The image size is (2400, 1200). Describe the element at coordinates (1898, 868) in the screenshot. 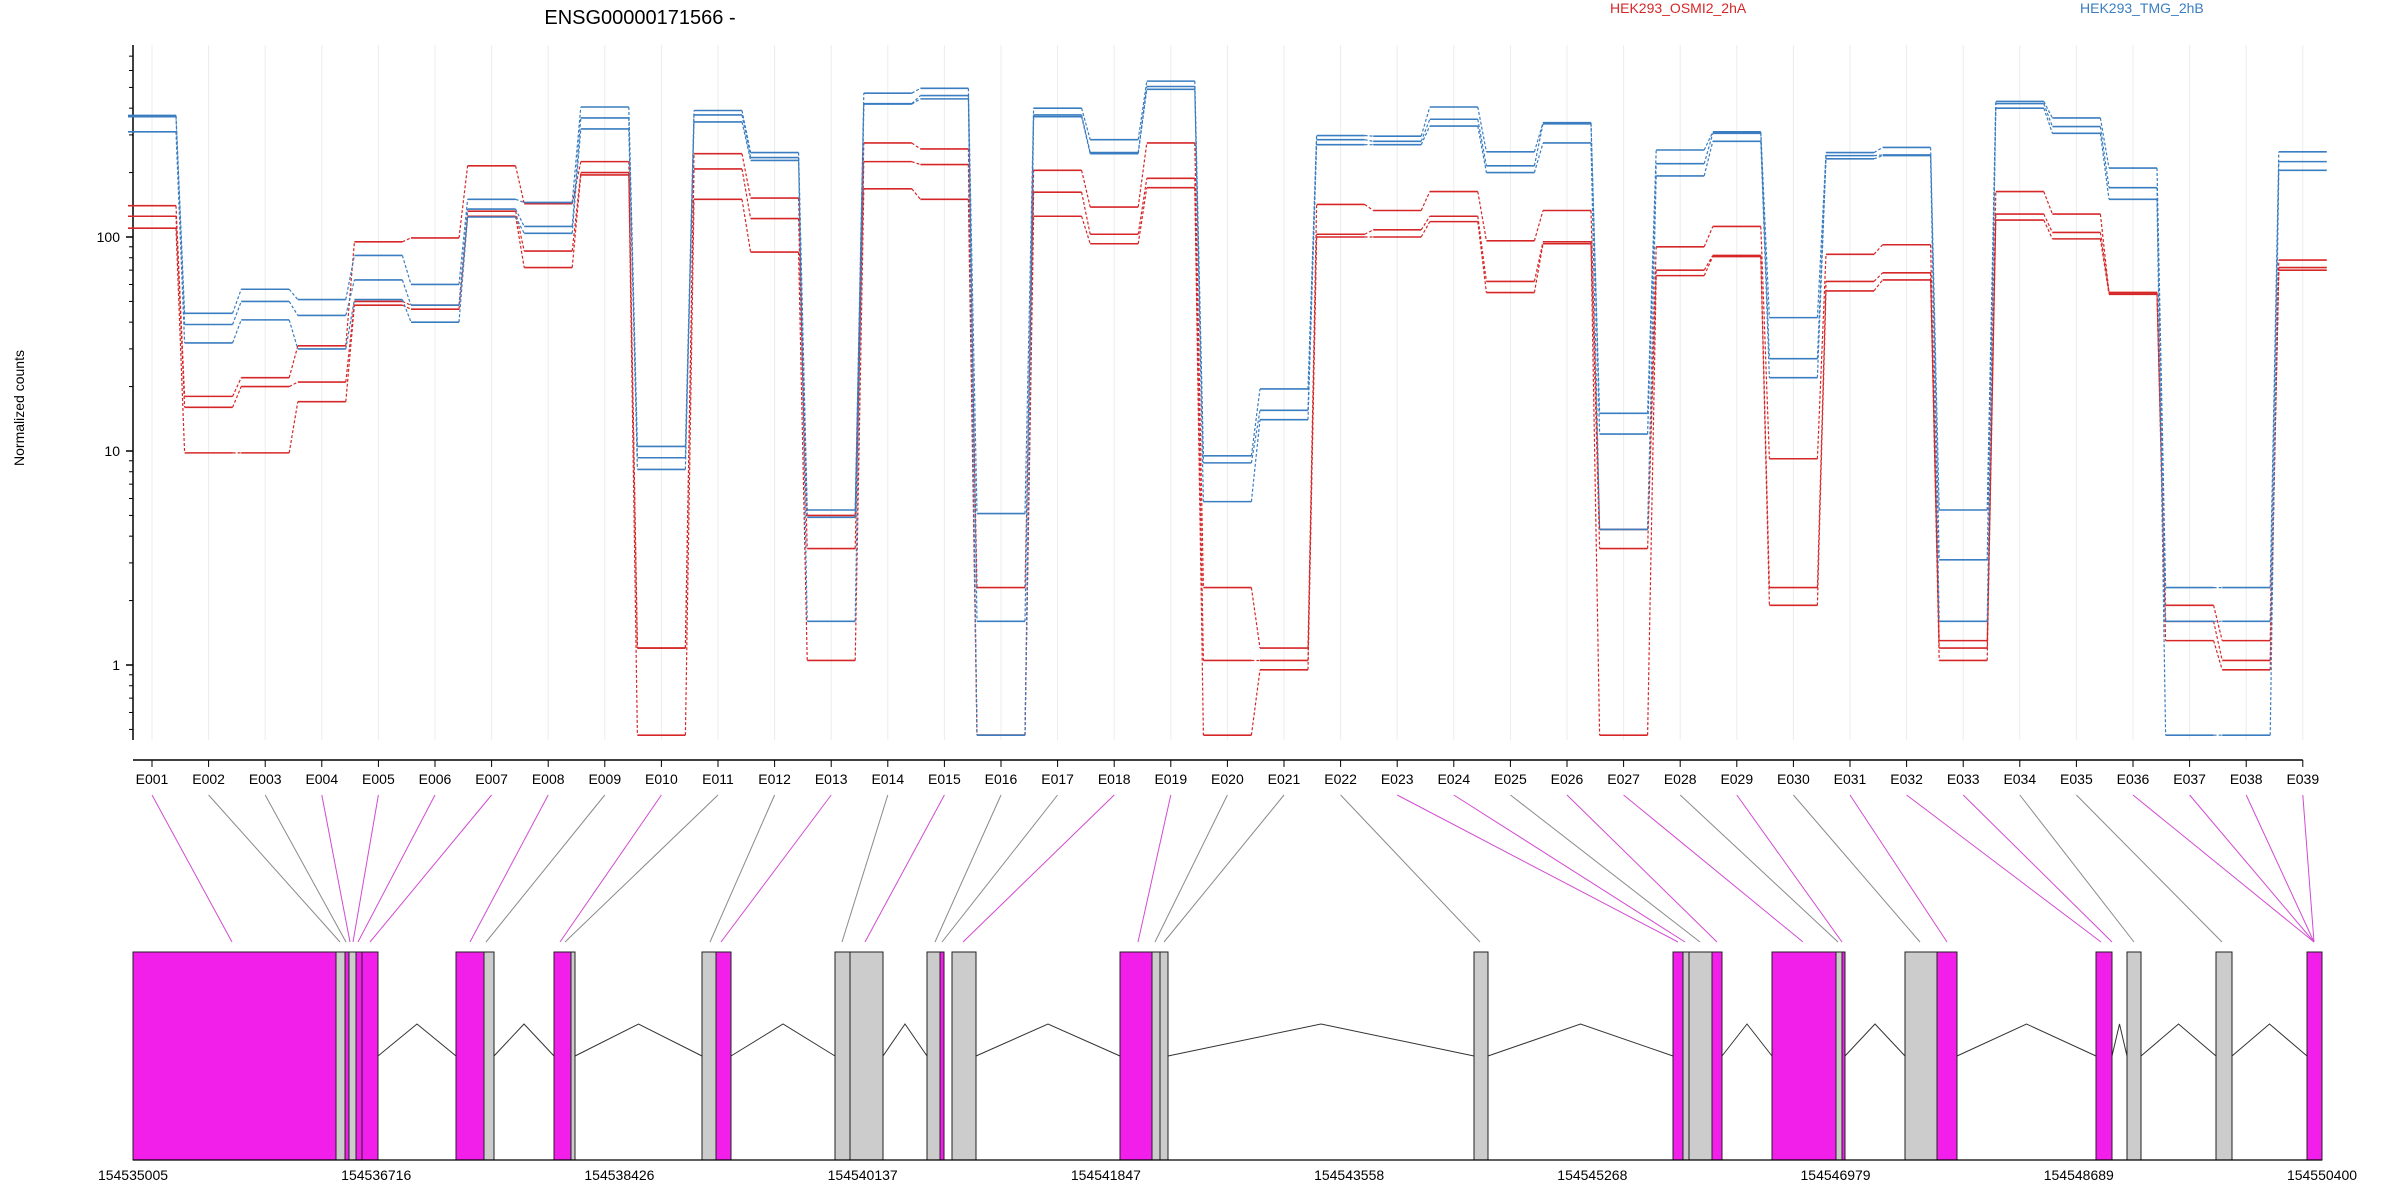

I see `connector-E031` at that location.